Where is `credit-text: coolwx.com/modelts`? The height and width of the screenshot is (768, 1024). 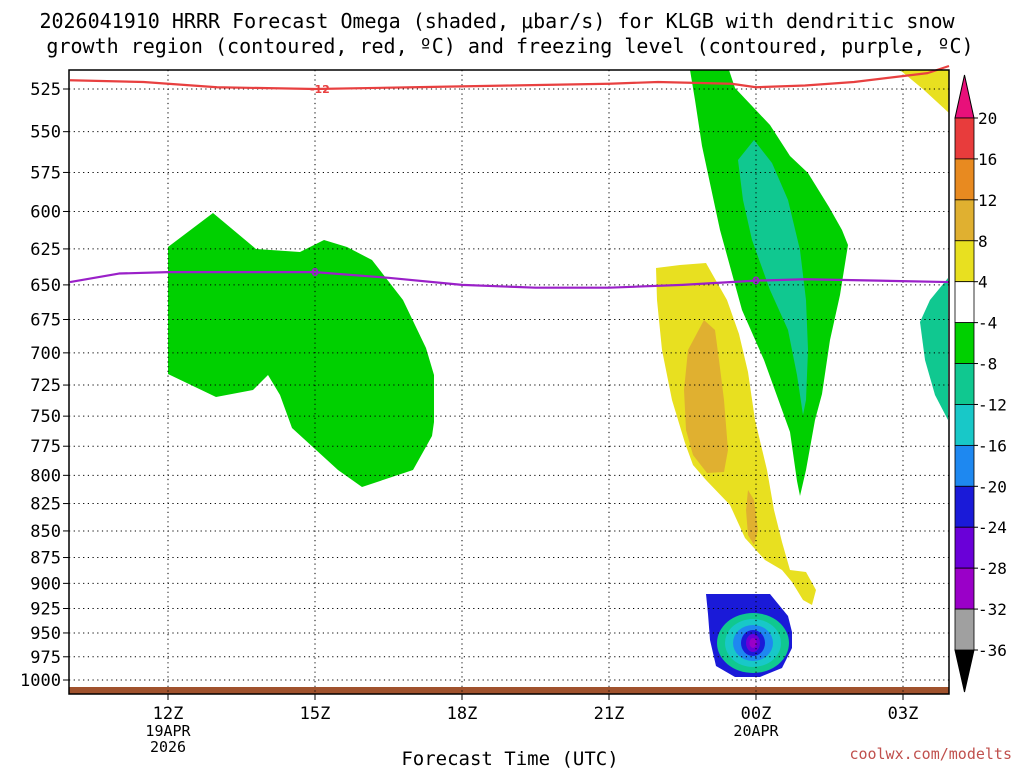 credit-text: coolwx.com/modelts is located at coordinates (930, 754).